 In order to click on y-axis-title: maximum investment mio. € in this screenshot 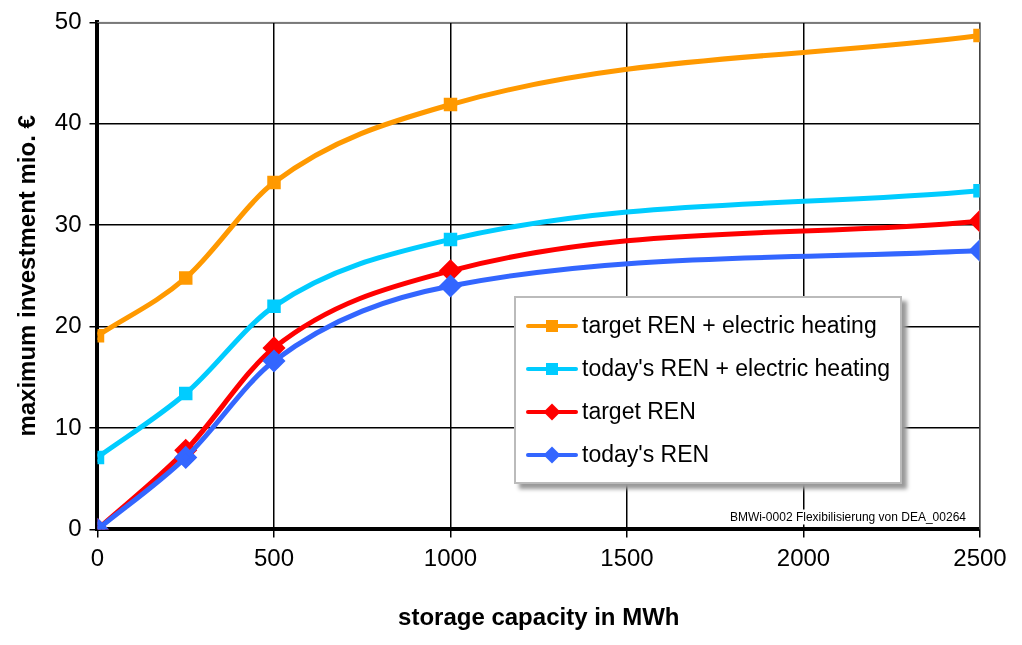, I will do `click(27, 276)`.